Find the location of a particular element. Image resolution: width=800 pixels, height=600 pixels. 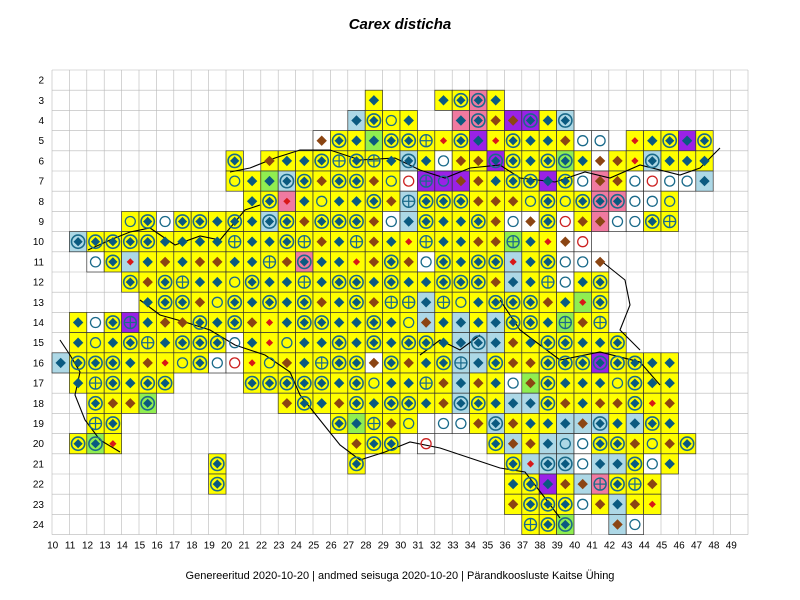

column-label: 39 is located at coordinates (558, 546).